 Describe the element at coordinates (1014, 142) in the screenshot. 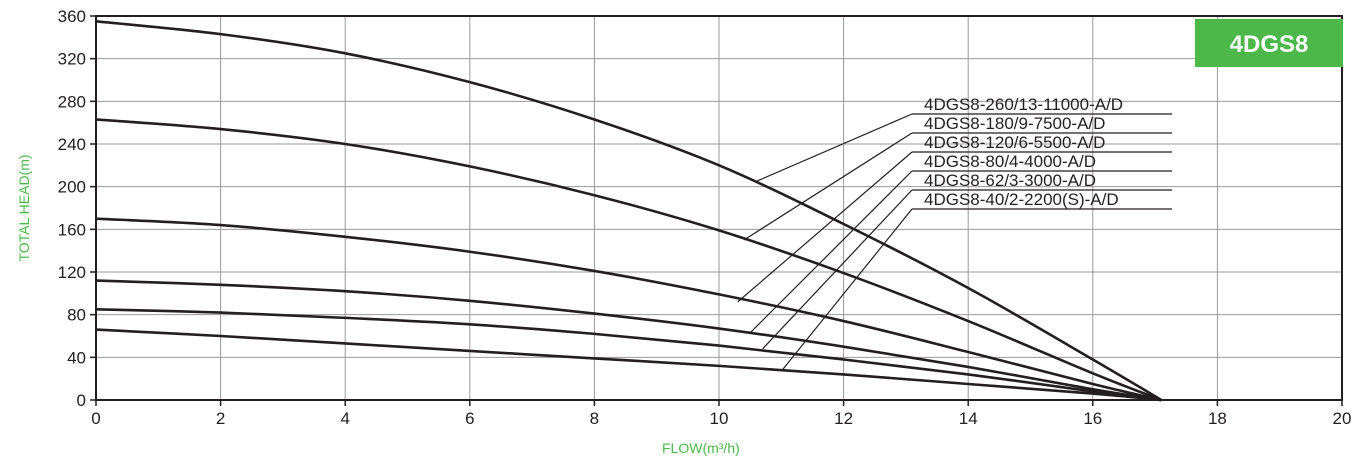

I see `curve-label-3: 4DGS8-120/6-5500-A/D` at that location.